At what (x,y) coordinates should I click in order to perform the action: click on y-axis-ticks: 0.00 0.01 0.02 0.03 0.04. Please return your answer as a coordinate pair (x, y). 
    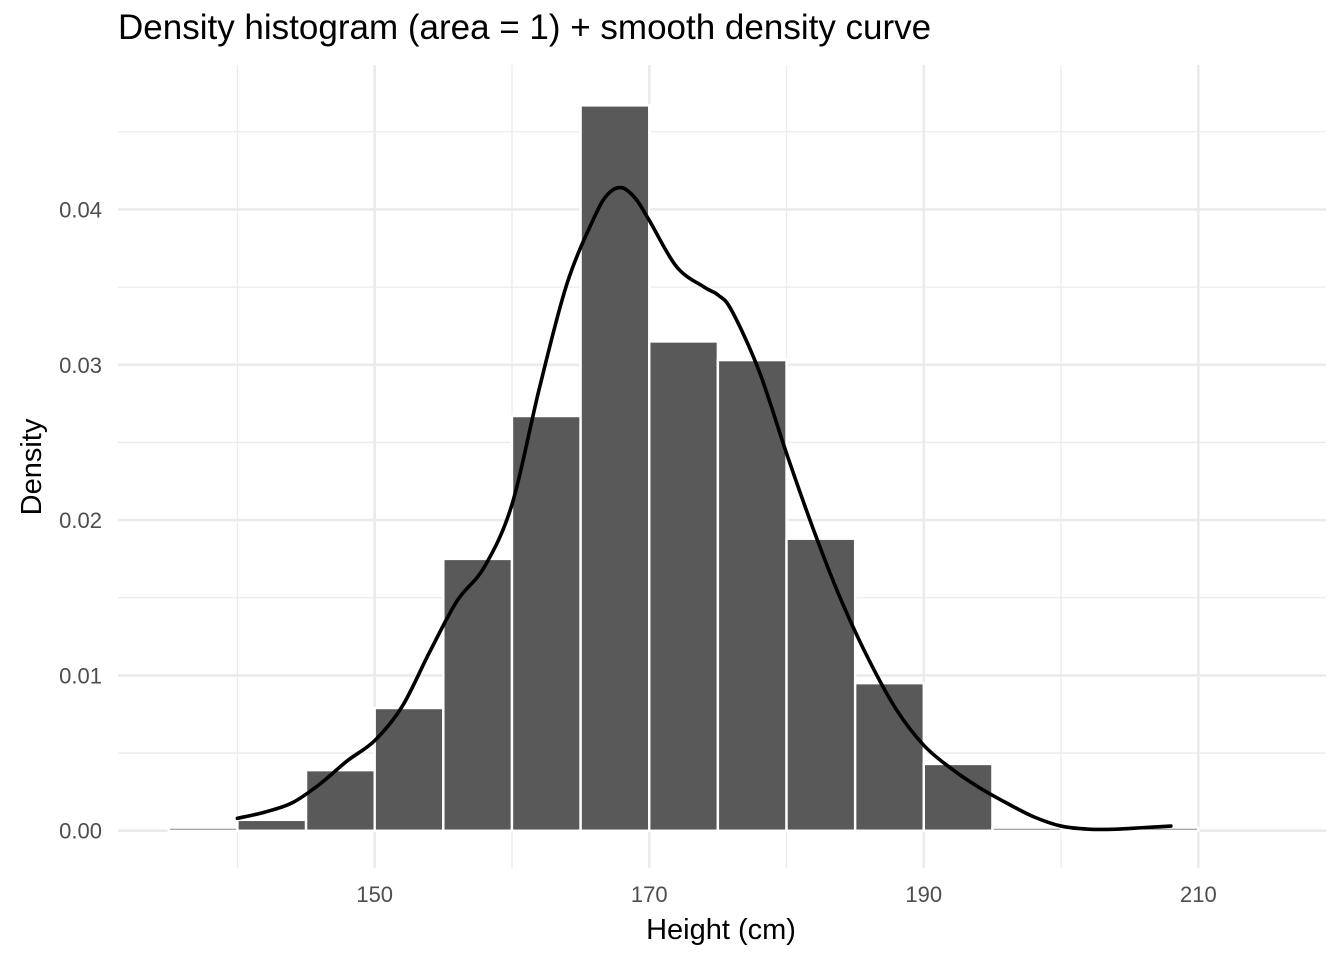
    Looking at the image, I should click on (80, 520).